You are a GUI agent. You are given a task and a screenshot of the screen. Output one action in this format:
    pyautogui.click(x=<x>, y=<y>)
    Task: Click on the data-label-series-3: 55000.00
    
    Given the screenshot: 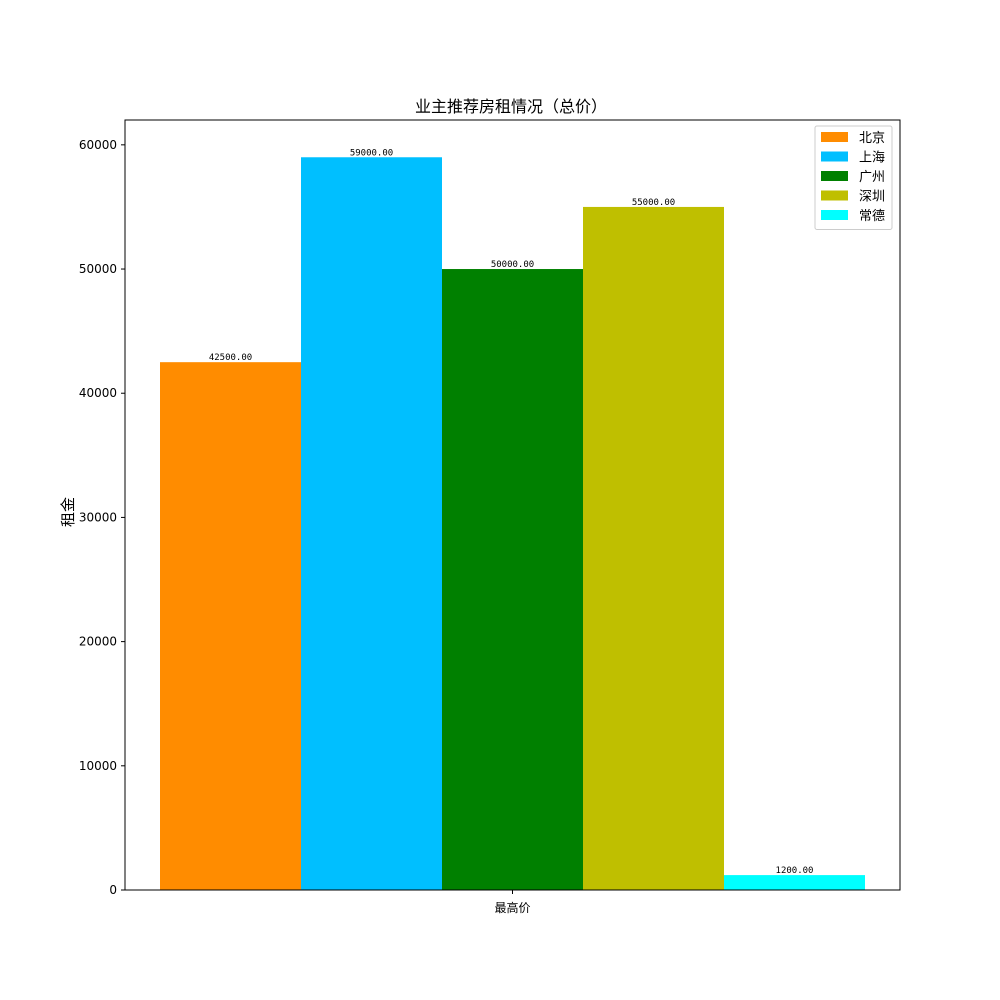 What is the action you would take?
    pyautogui.click(x=653, y=203)
    